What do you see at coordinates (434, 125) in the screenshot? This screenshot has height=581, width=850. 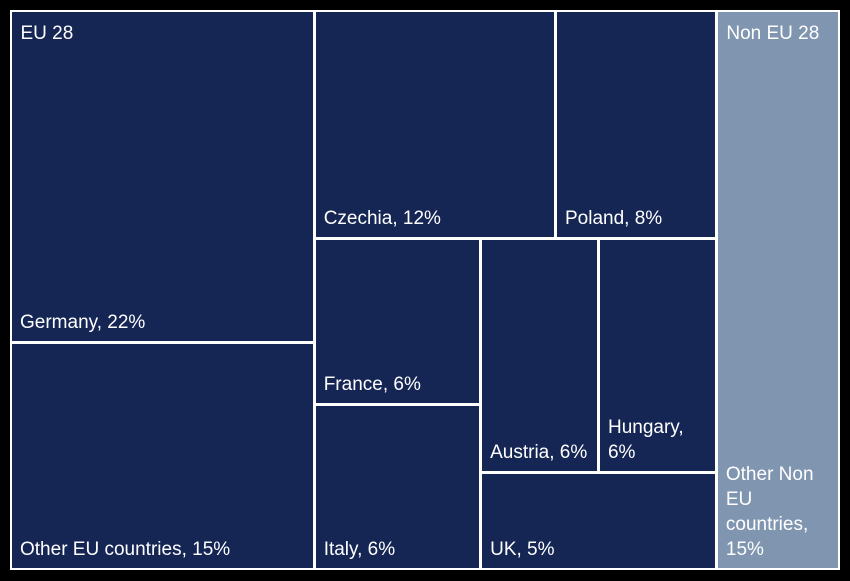 I see `tile: Czechia, 12%` at bounding box center [434, 125].